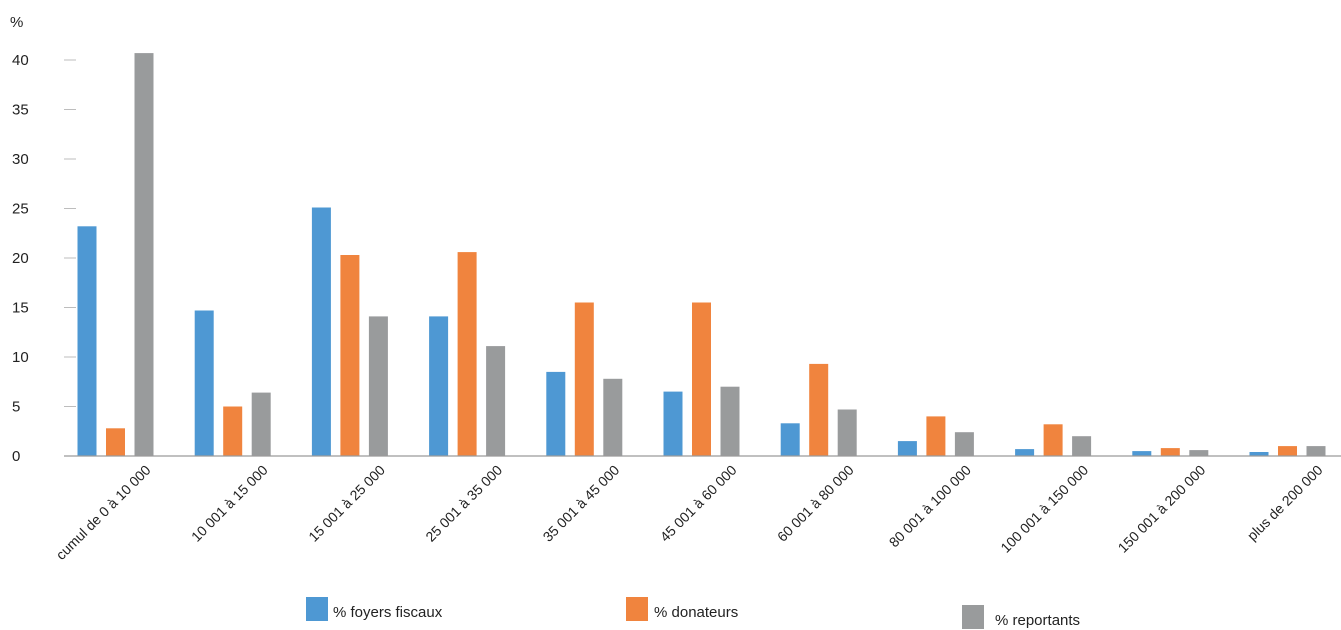  Describe the element at coordinates (16, 22) in the screenshot. I see `y-axis-unit-label: %` at that location.